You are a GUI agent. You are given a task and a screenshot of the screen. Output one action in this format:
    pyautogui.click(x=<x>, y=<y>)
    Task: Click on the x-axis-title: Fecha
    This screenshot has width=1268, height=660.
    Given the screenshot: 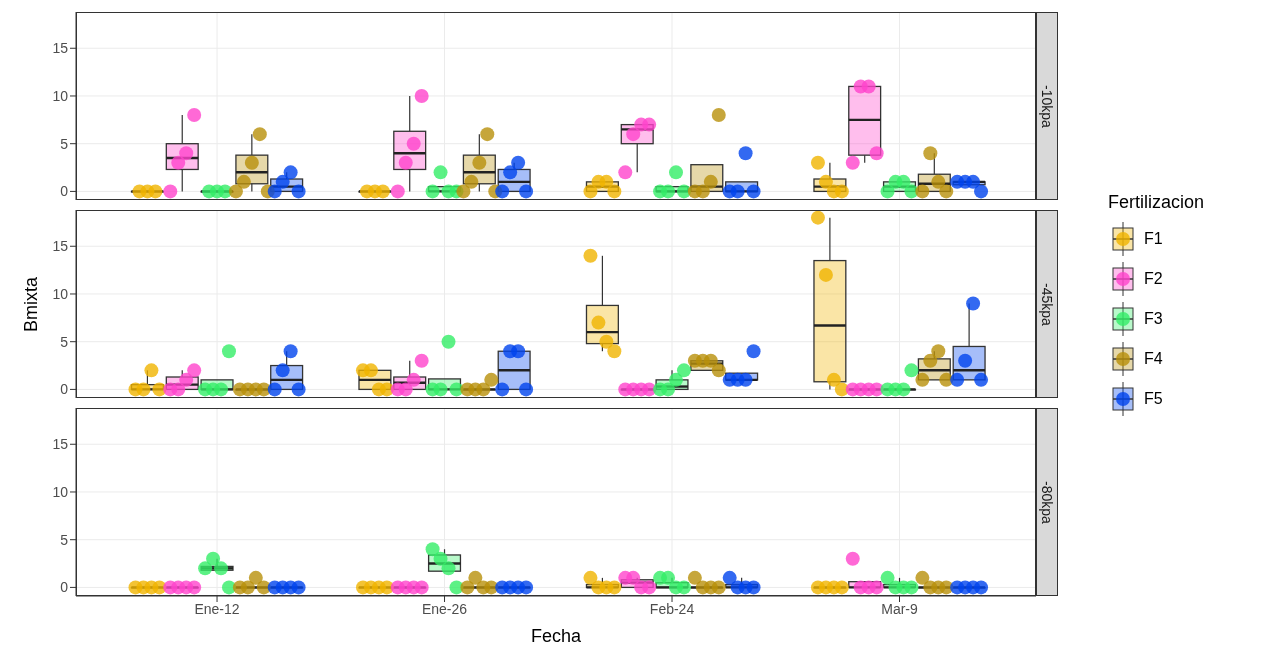 What is the action you would take?
    pyautogui.click(x=556, y=636)
    